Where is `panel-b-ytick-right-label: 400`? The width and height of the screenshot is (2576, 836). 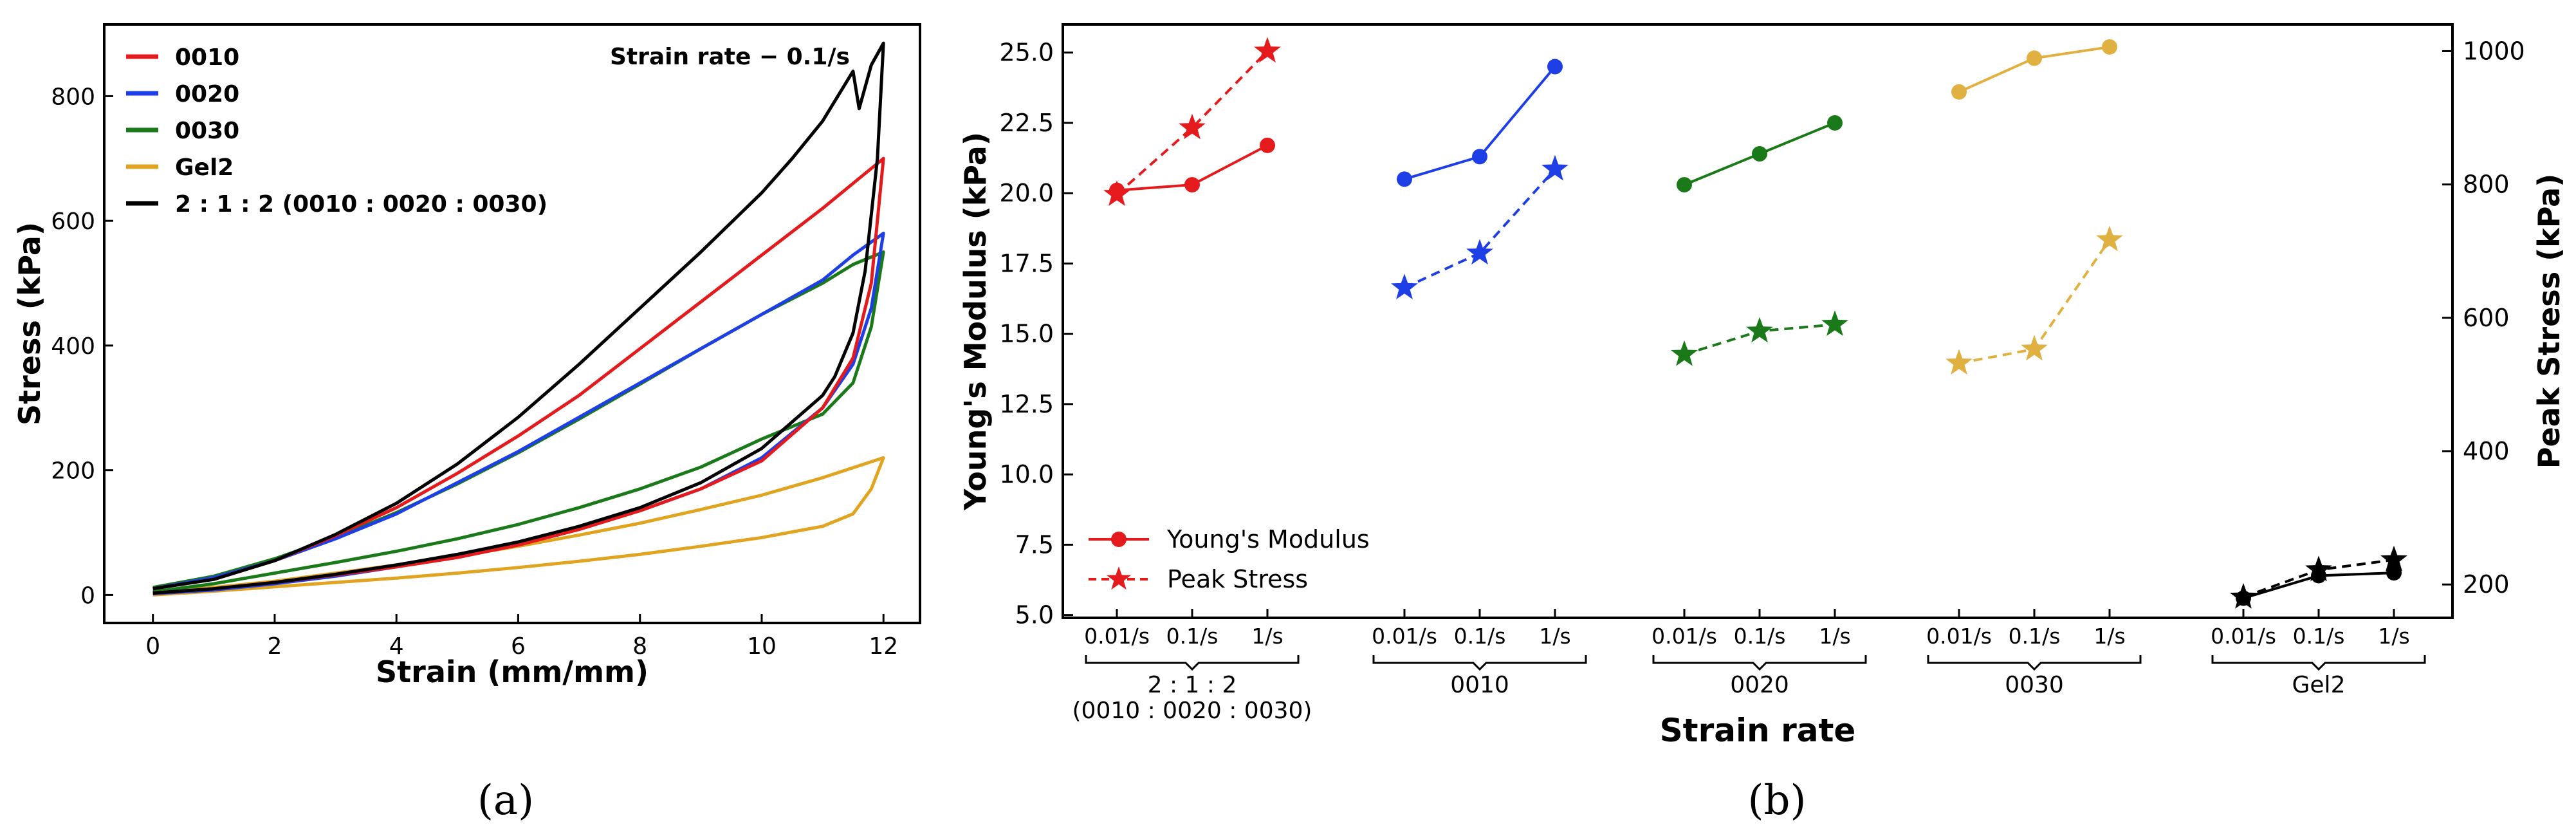 panel-b-ytick-right-label: 400 is located at coordinates (2486, 451).